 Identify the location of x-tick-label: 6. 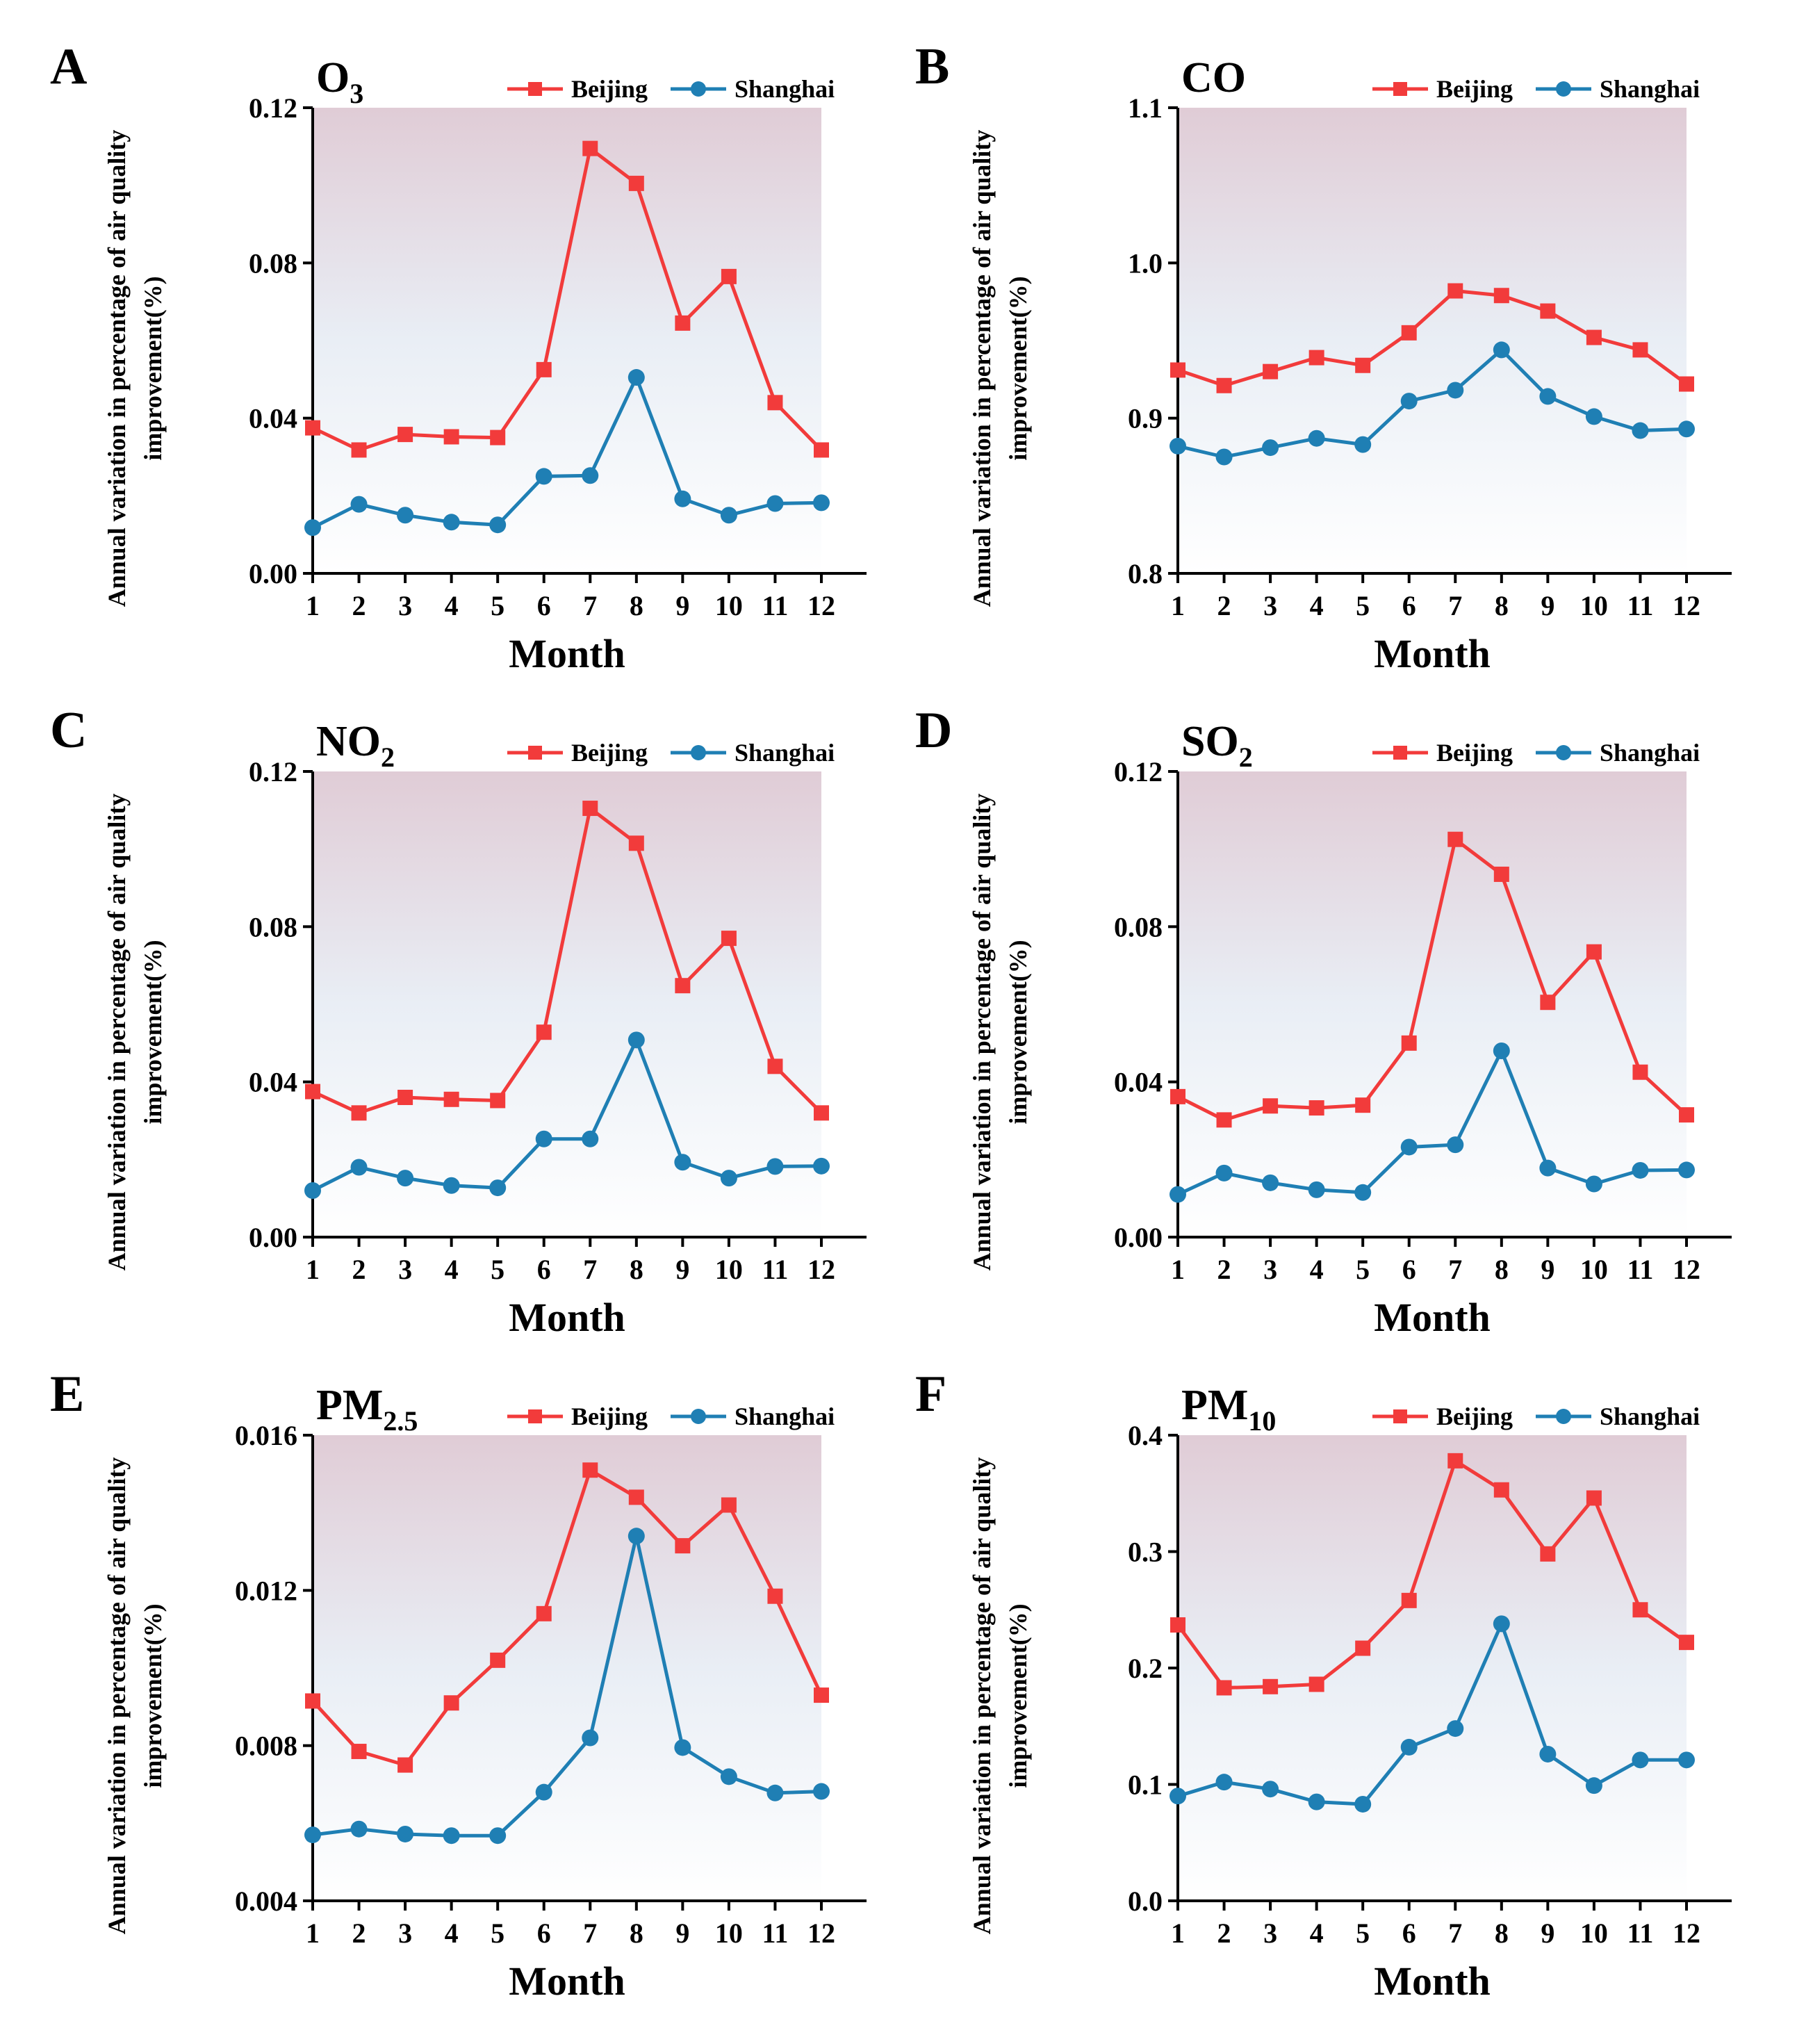
(1409, 1933).